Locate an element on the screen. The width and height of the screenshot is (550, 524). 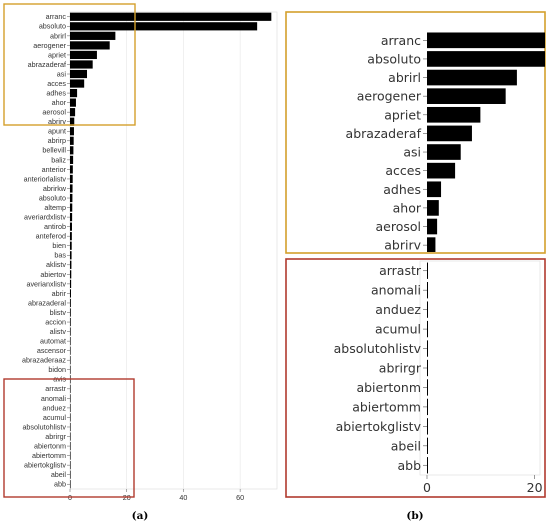
ytick-label-b-1-2: anduez is located at coordinates (398, 309).